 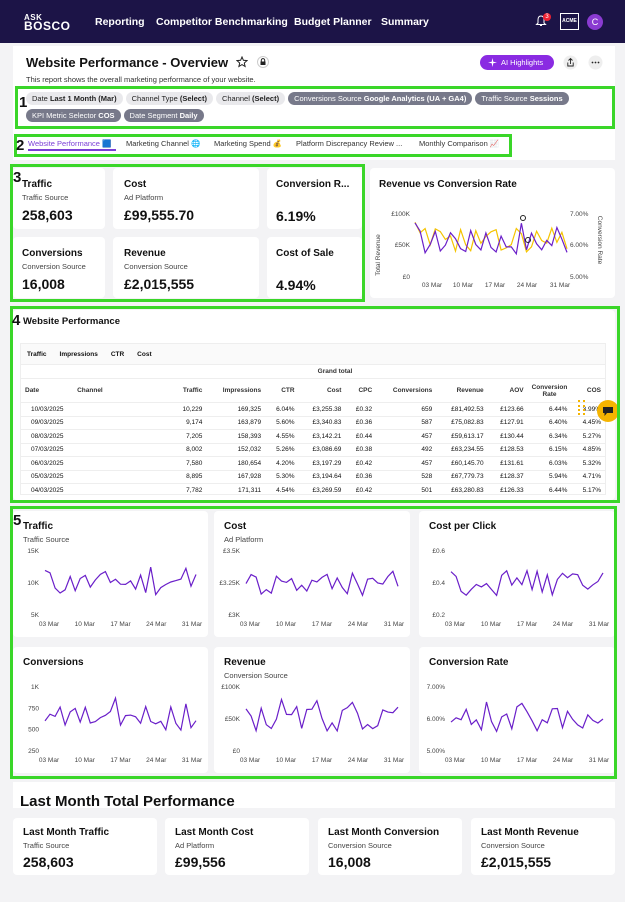 I want to click on share-icon, so click(x=570, y=62).